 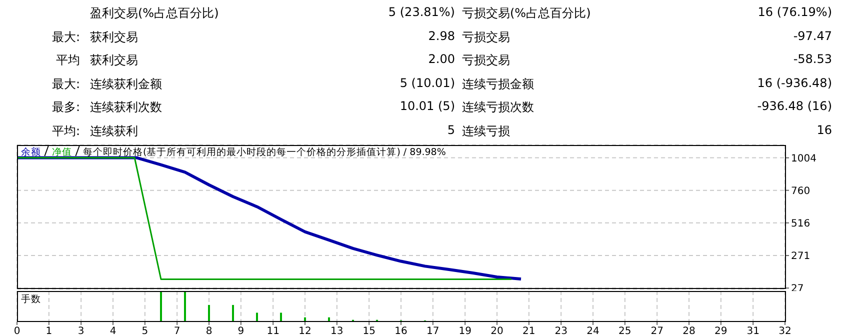 I want to click on x-tick-label: 29, so click(x=721, y=331).